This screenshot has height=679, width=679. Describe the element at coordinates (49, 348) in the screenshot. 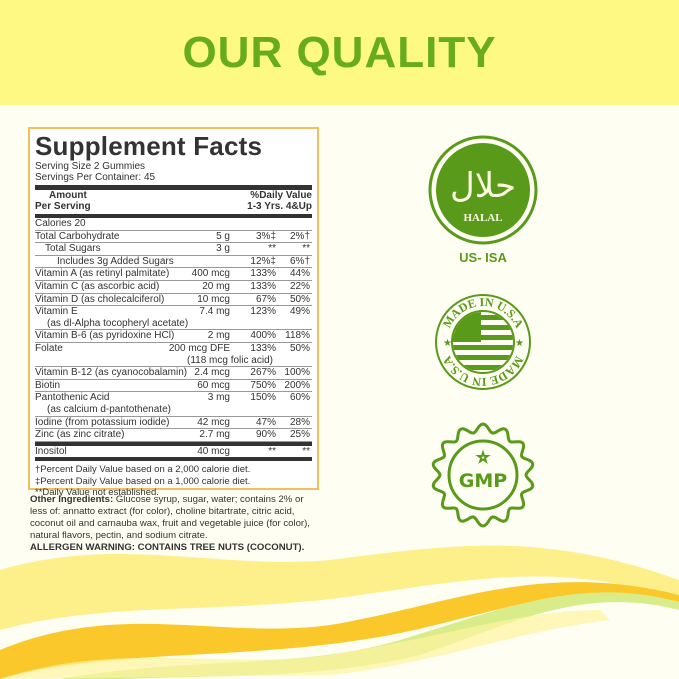

I see `nutrient-name: Folate` at that location.